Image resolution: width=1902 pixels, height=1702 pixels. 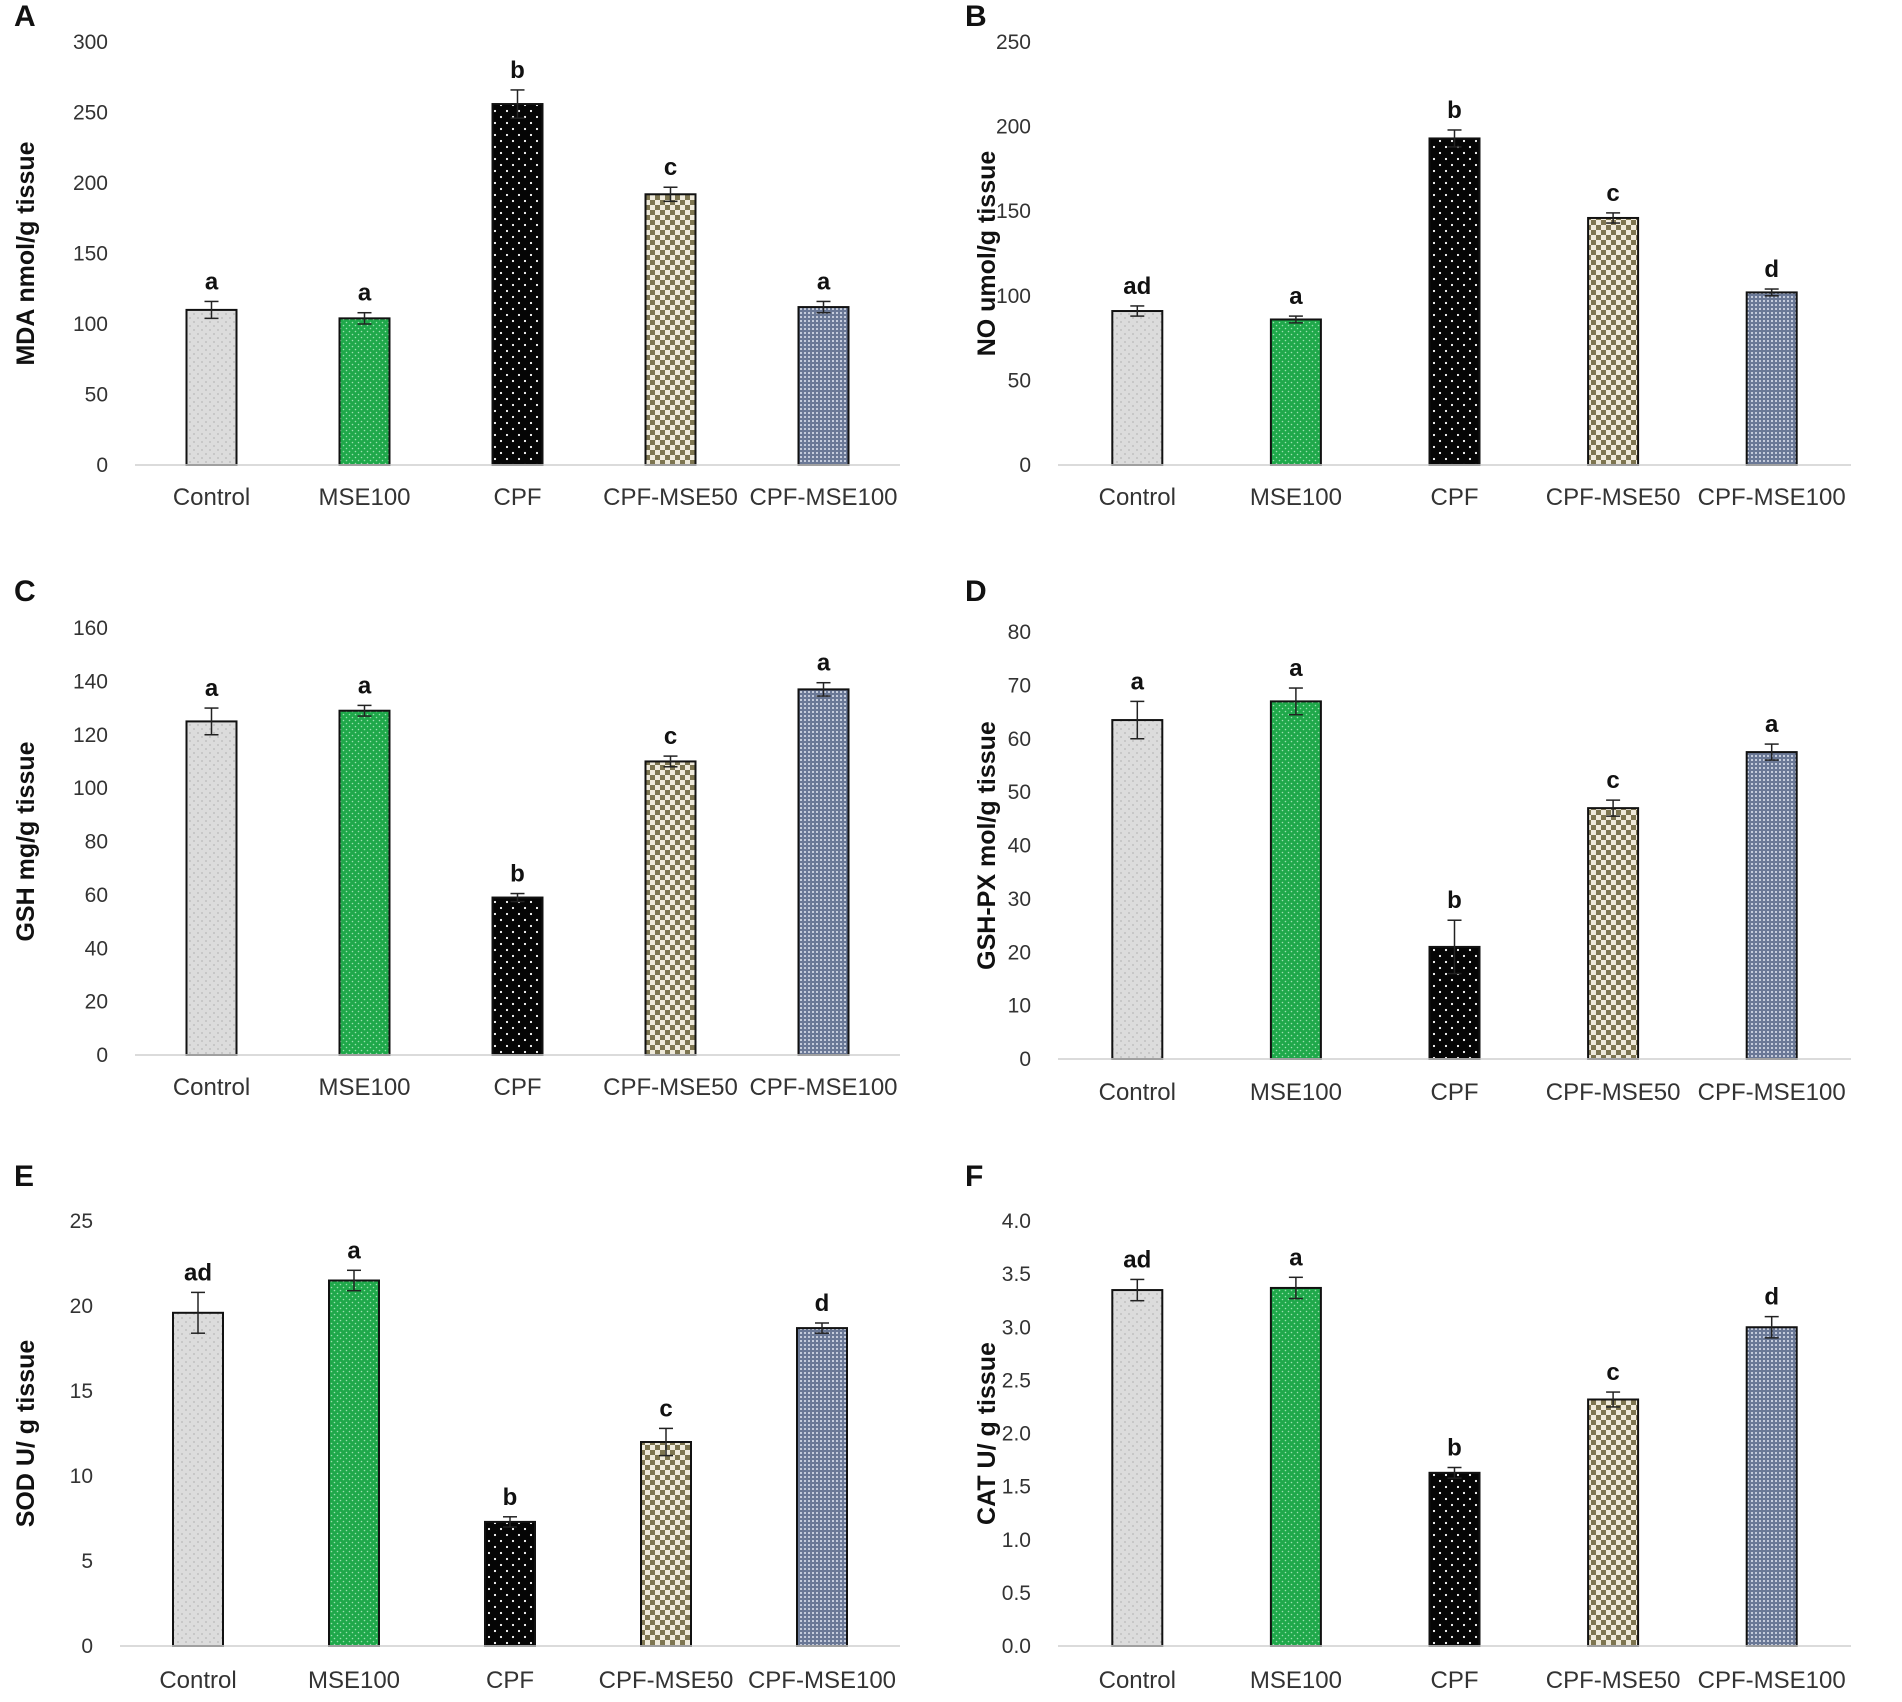 What do you see at coordinates (96, 1002) in the screenshot?
I see `y-tick-label: 20` at bounding box center [96, 1002].